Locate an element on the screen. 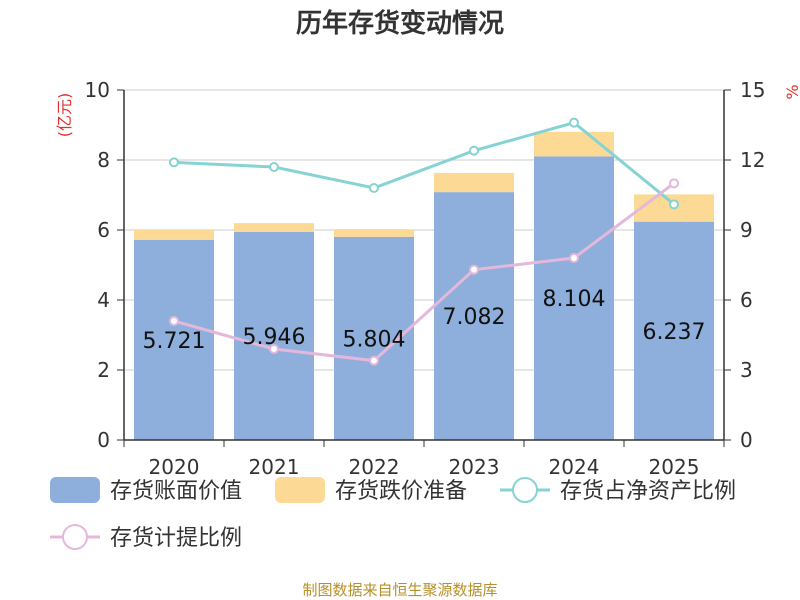 This screenshot has height=600, width=800. left-tick-label: 4 is located at coordinates (103, 300).